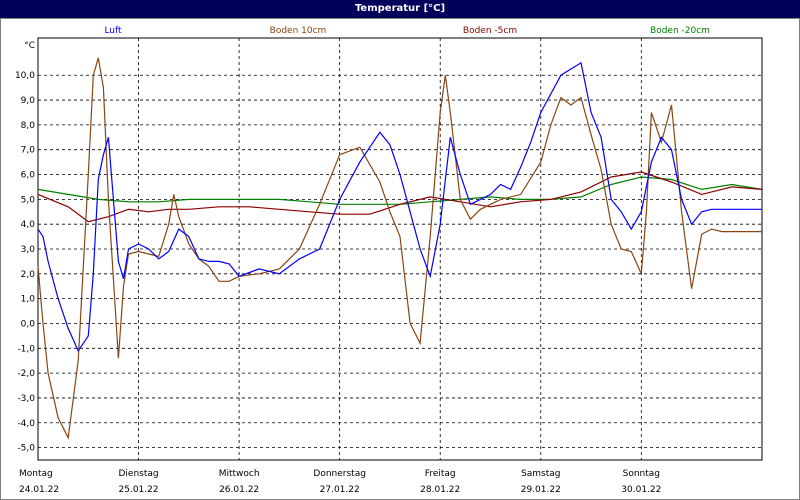  I want to click on series-line, so click(400, 197).